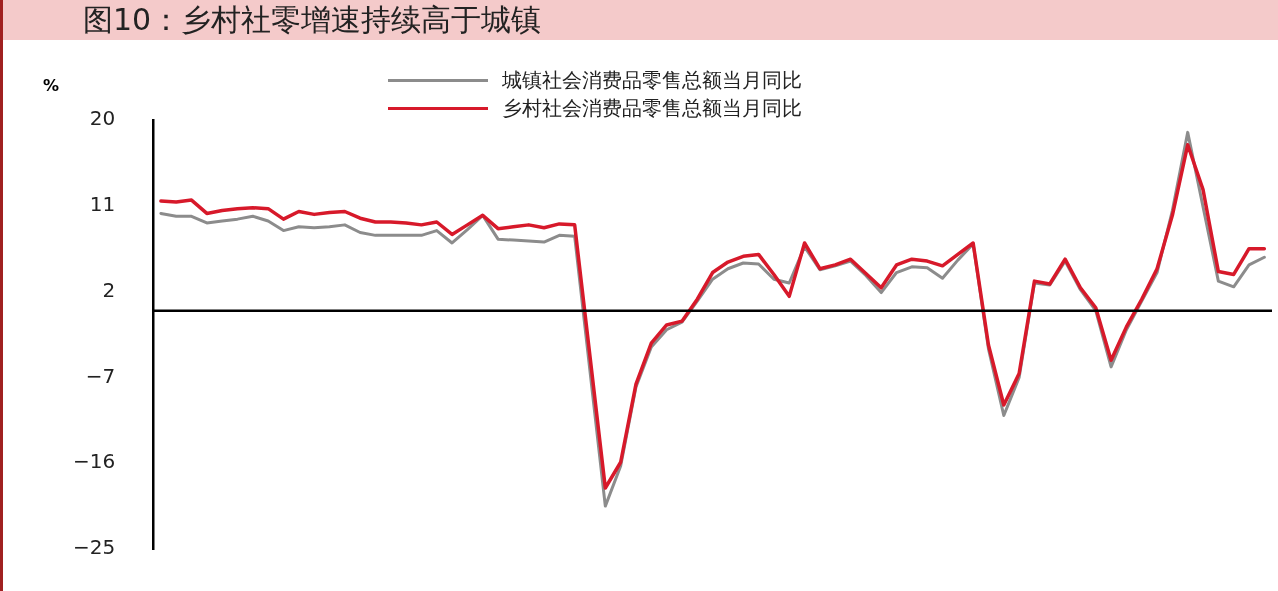 This screenshot has height=591, width=1278. I want to click on chart-title: 图10：乡村社零增速持续高于城镇, so click(640, 20).